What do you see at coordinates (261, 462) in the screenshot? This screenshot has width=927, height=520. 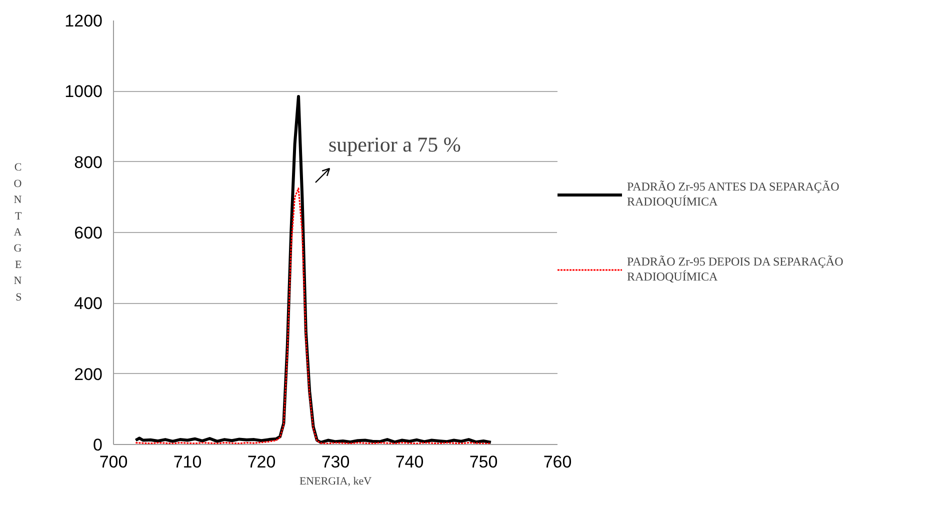 I see `x-tick-label: 720` at bounding box center [261, 462].